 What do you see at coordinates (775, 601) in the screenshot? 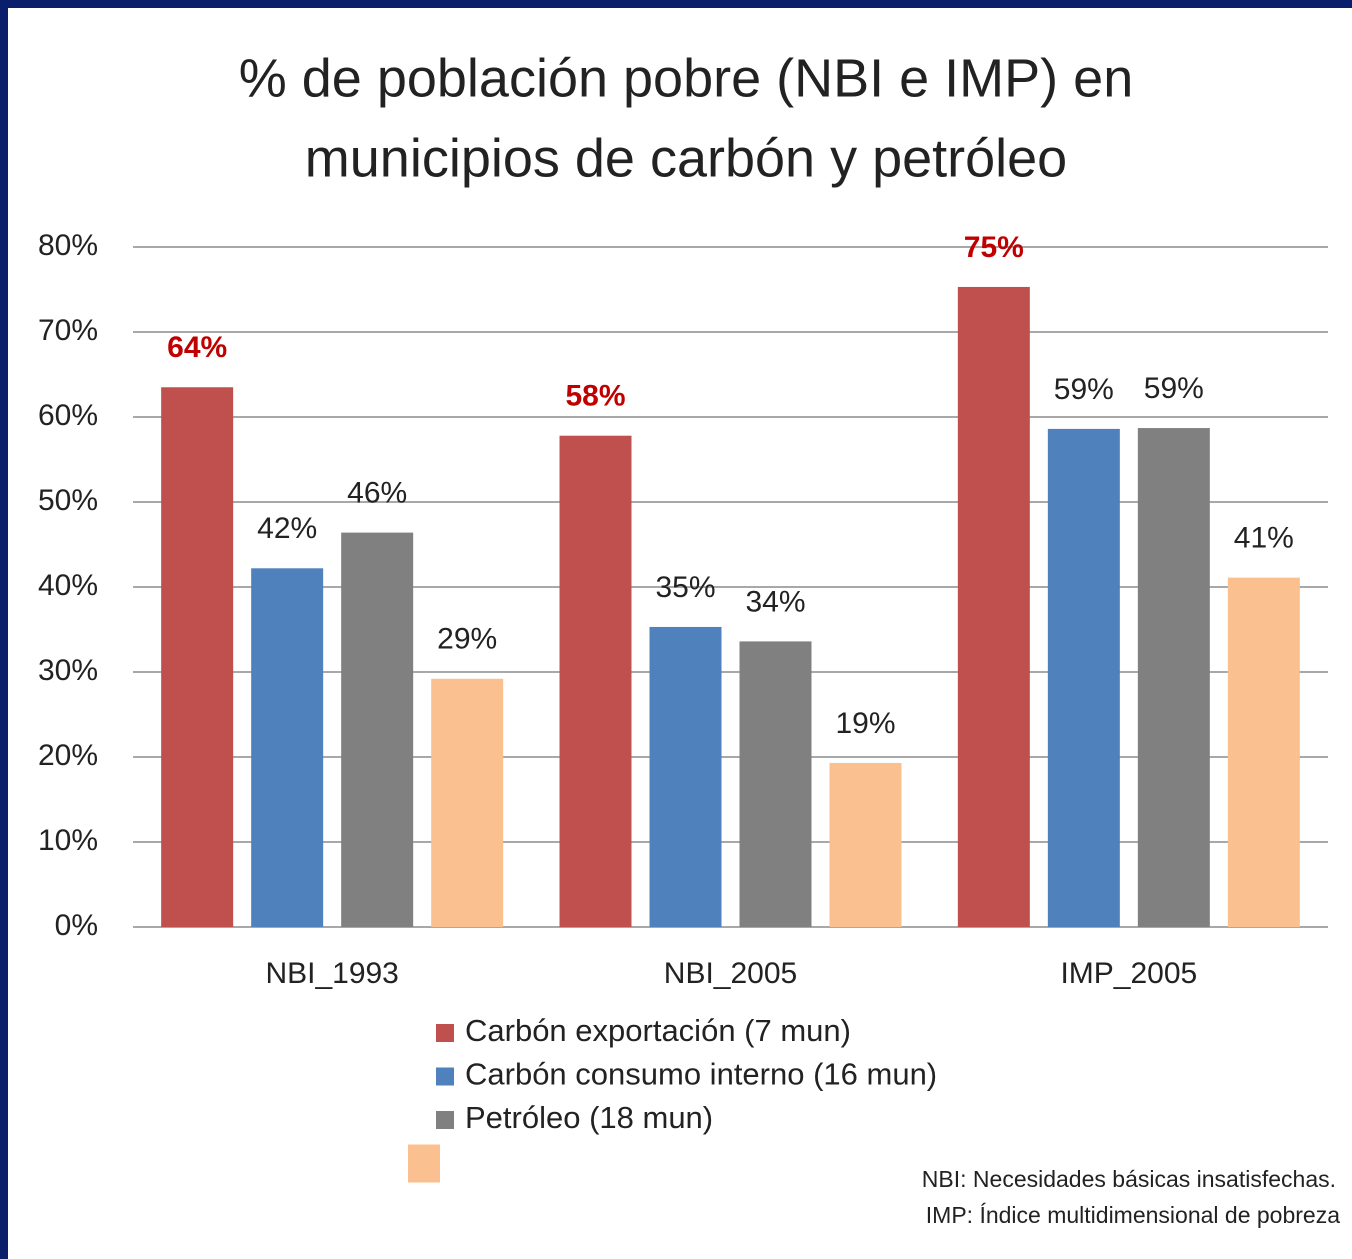
I see `data-label: 34%` at bounding box center [775, 601].